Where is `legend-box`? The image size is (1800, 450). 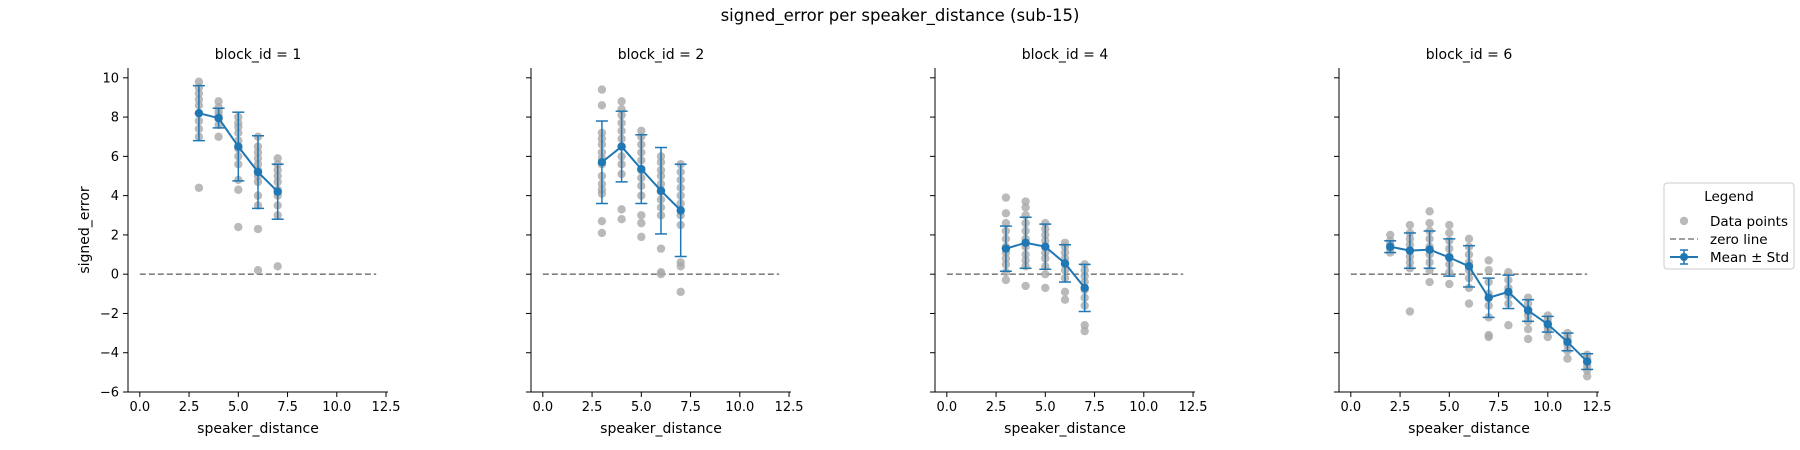
legend-box is located at coordinates (1729, 226).